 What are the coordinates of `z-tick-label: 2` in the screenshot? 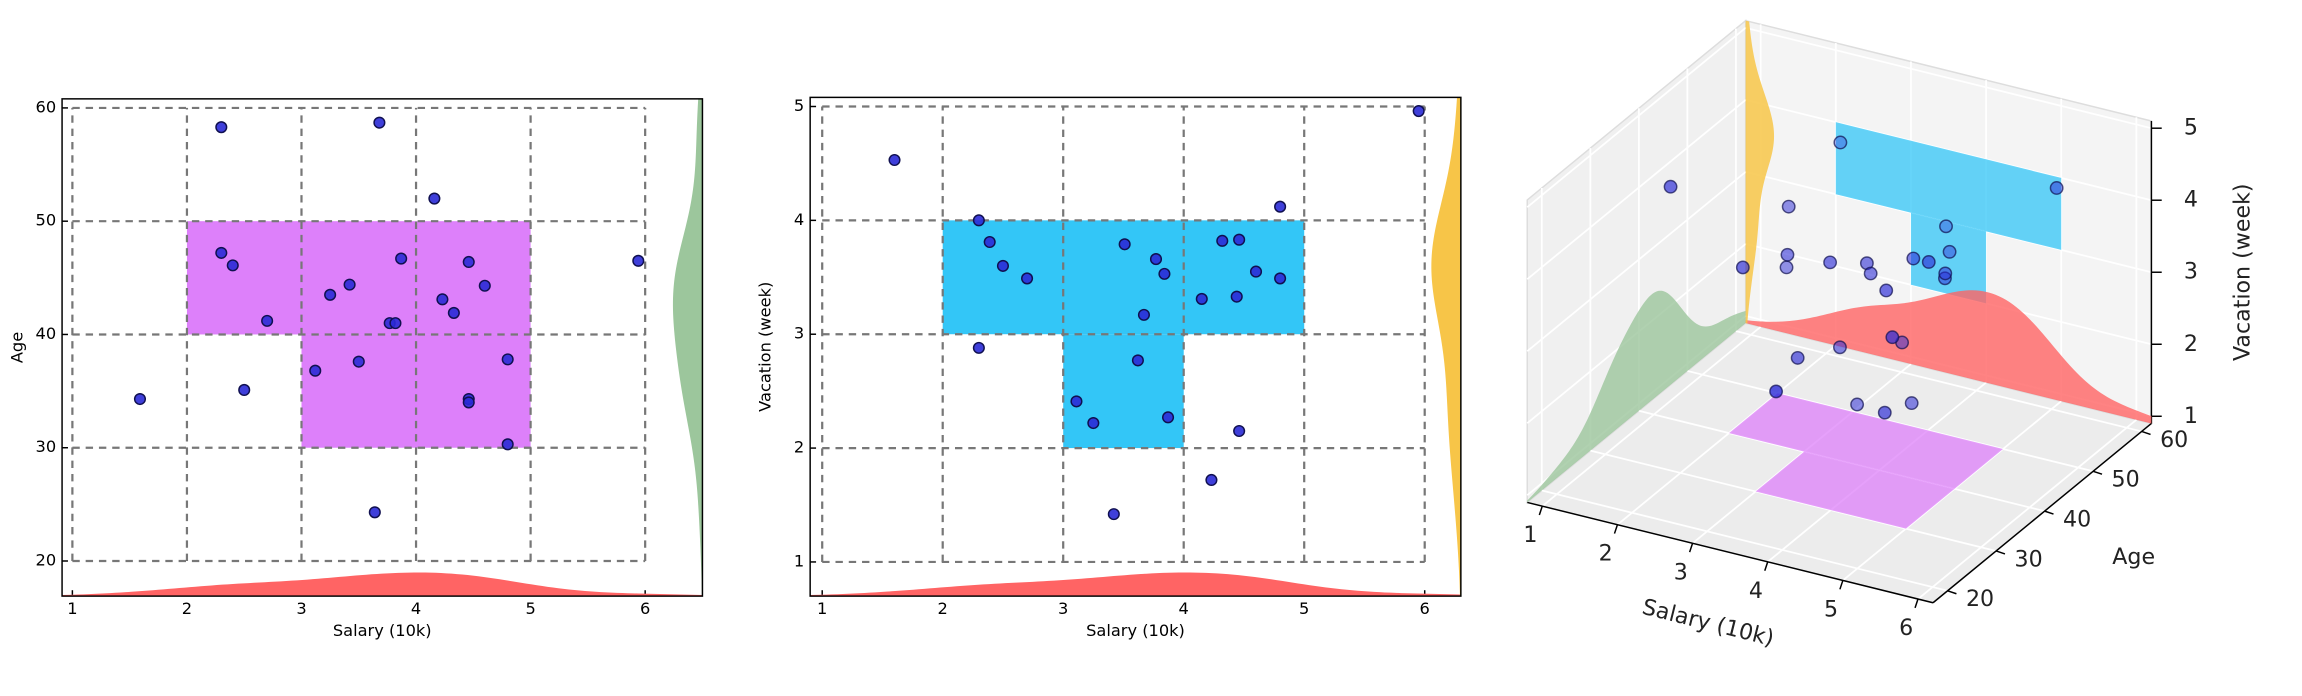 It's located at (2191, 344).